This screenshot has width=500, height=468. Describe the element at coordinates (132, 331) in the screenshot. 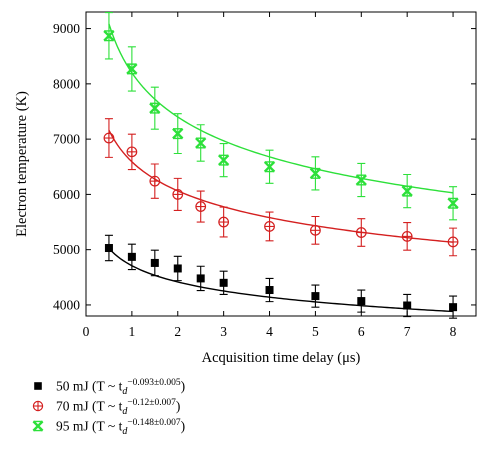

I see `x-tick-label: 1` at that location.